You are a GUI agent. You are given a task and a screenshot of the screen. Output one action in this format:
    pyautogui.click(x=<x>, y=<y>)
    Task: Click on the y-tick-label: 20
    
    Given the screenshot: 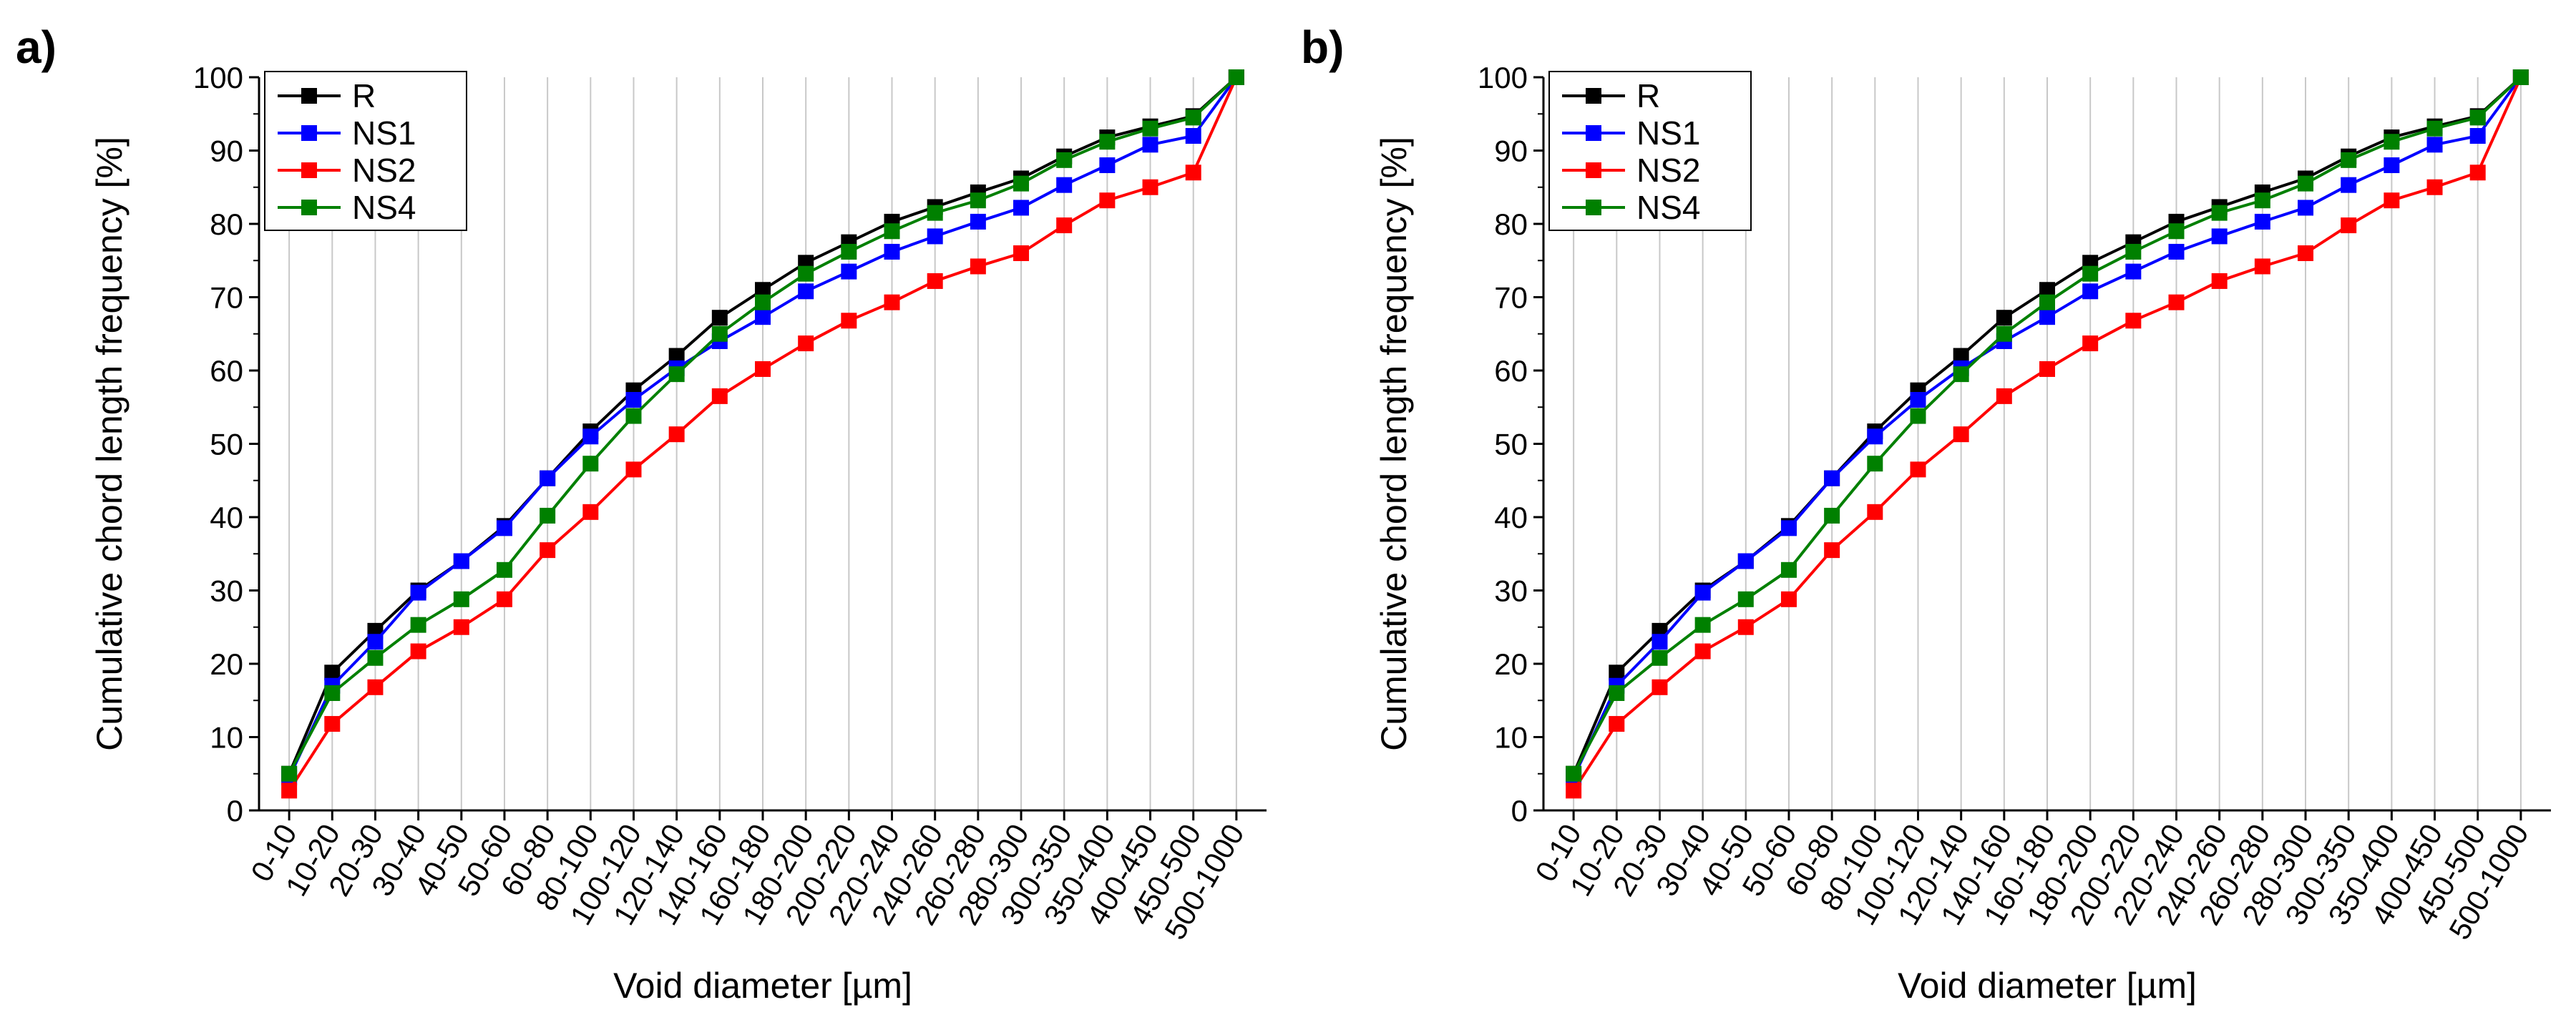 What is the action you would take?
    pyautogui.click(x=226, y=664)
    